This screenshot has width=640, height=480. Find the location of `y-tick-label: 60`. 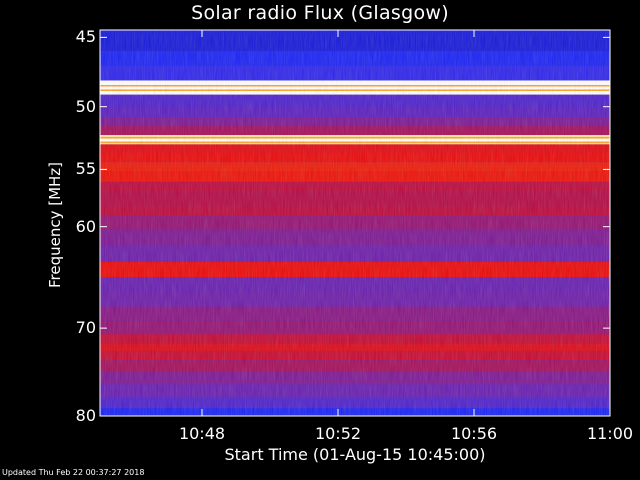

y-tick-label: 60 is located at coordinates (85, 226).